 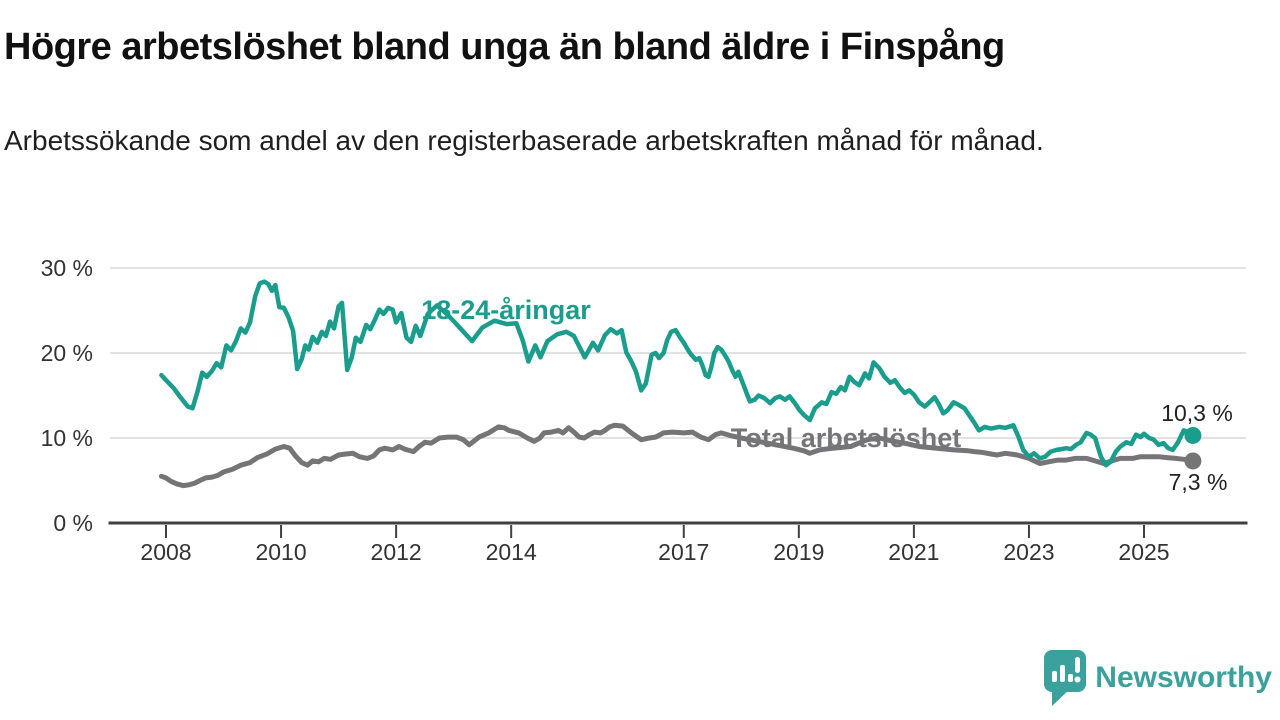 What do you see at coordinates (913, 552) in the screenshot?
I see `x-axis-tick-label: 2021` at bounding box center [913, 552].